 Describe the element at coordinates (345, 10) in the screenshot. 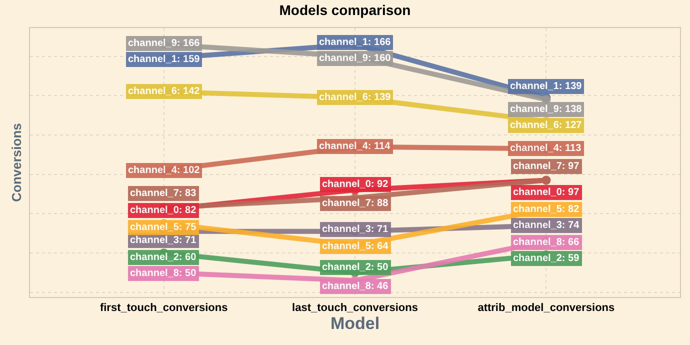

I see `chart-title: Models comparison` at that location.